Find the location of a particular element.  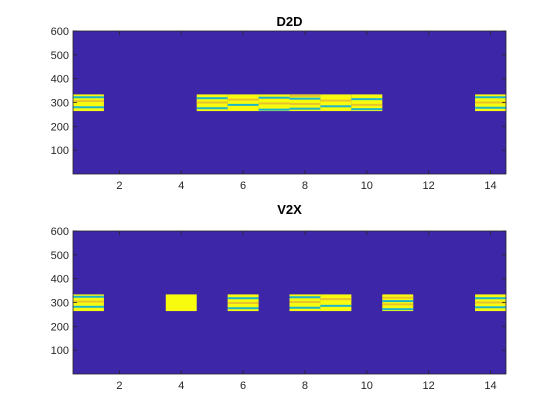

v2x-ytick-label: 100 is located at coordinates (60, 351).